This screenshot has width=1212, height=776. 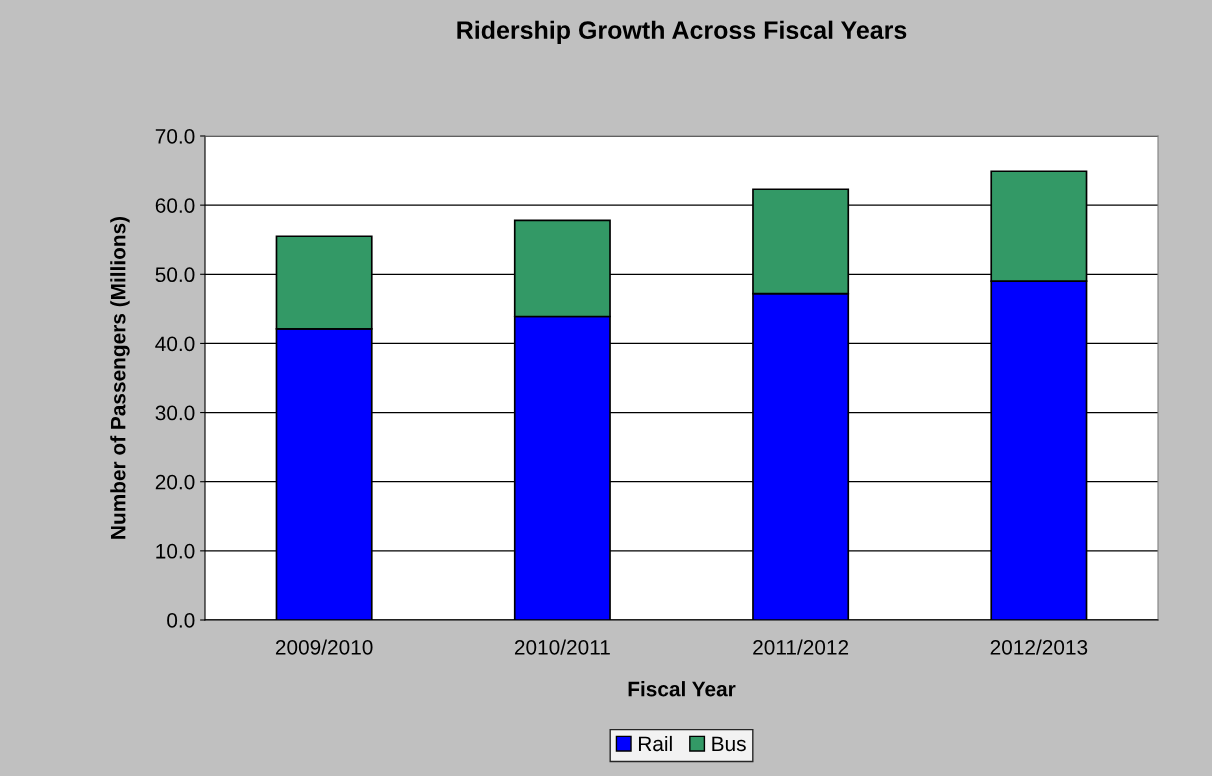 What do you see at coordinates (655, 743) in the screenshot?
I see `legend-label: Rail` at bounding box center [655, 743].